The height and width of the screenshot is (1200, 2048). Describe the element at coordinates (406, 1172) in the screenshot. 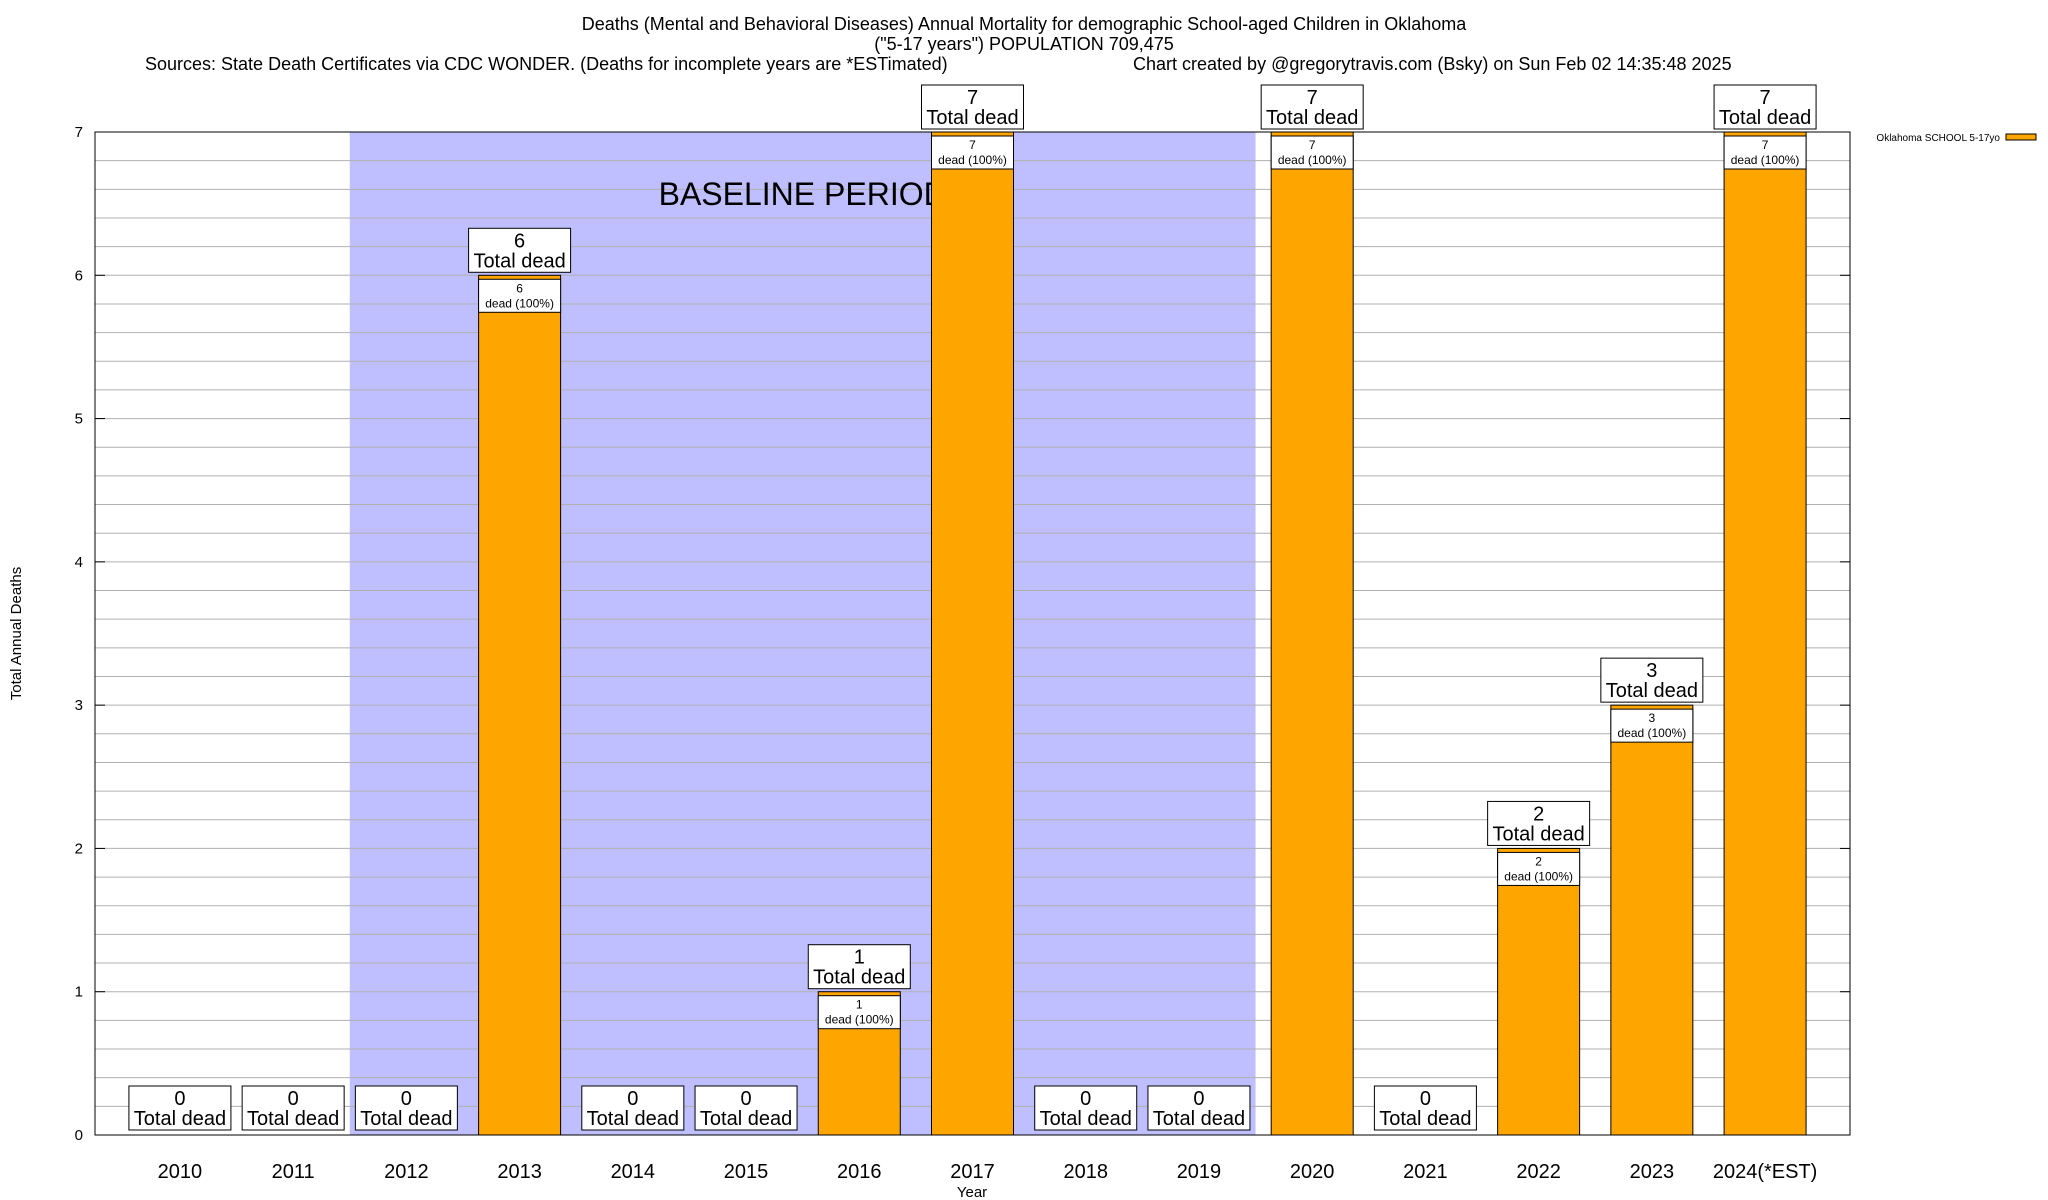

I see `x-tick-label: 2012` at that location.